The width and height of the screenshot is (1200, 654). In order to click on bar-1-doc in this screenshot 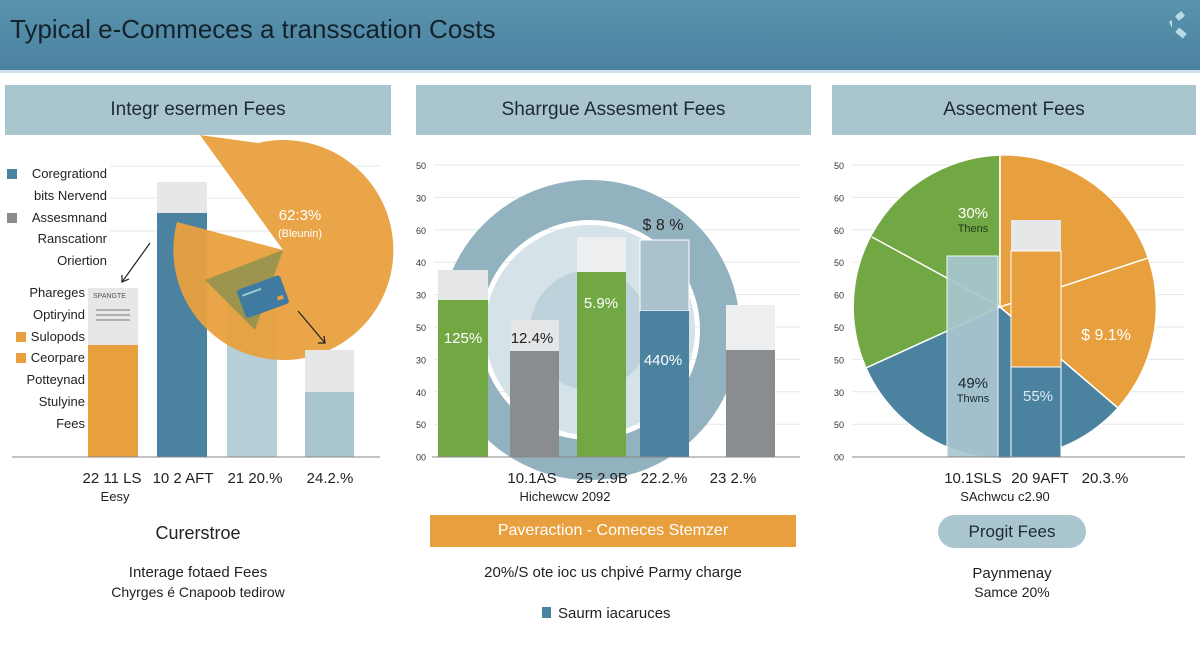, I will do `click(113, 316)`.